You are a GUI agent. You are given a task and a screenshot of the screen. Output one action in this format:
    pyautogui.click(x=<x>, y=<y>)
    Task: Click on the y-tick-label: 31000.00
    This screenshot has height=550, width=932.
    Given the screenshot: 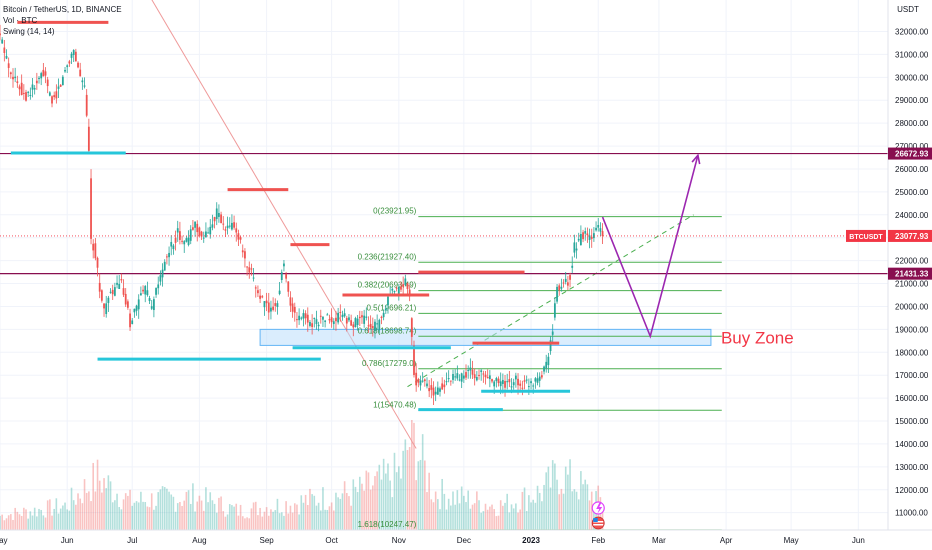 What is the action you would take?
    pyautogui.click(x=912, y=54)
    